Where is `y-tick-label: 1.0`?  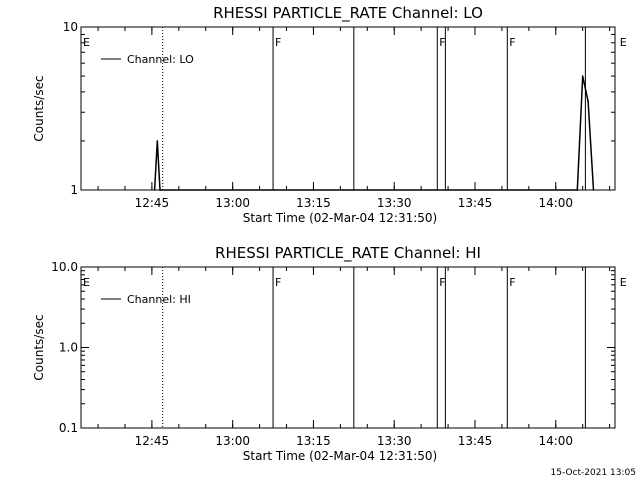 y-tick-label: 1.0 is located at coordinates (68, 348).